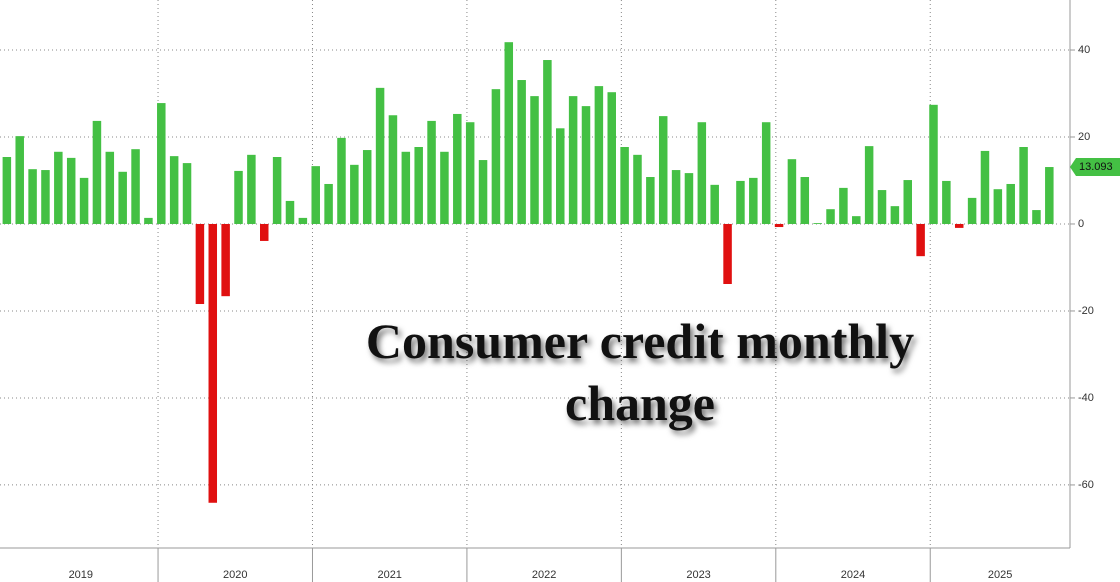  What do you see at coordinates (698, 575) in the screenshot?
I see `x-tick-label: 2023` at bounding box center [698, 575].